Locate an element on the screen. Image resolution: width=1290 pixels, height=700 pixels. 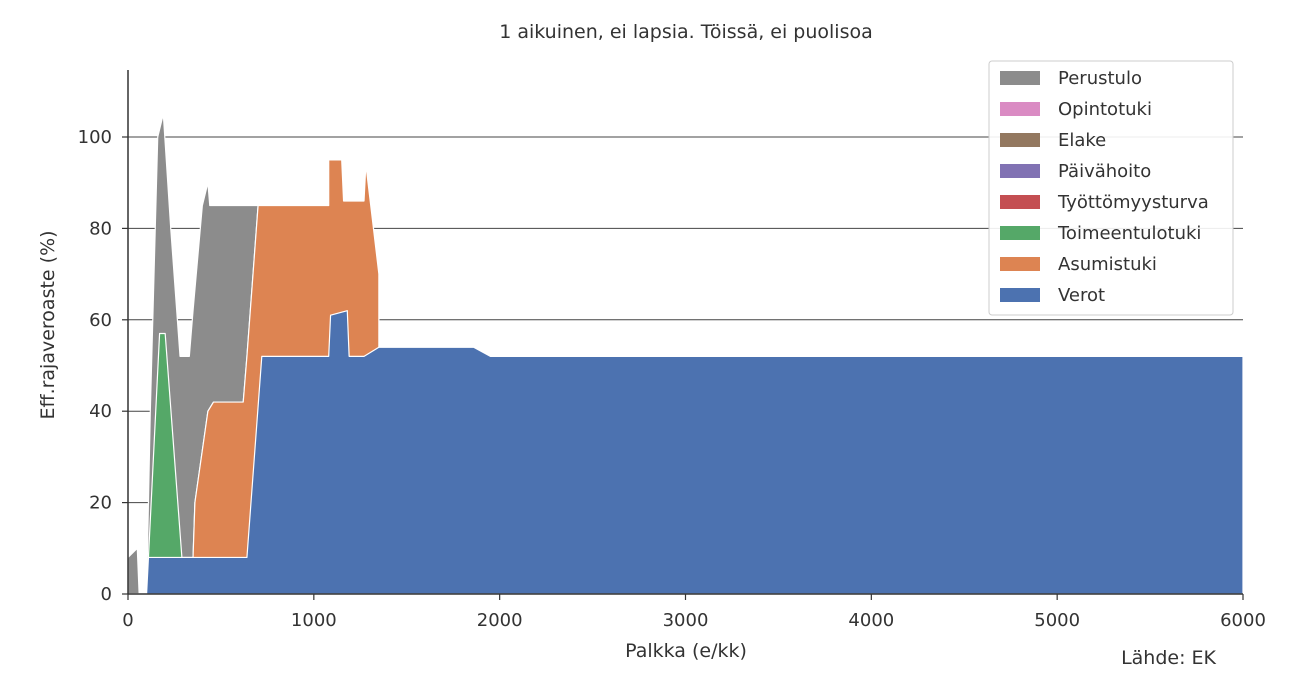
legend-label-opintotuki: Opintotuki is located at coordinates (1105, 109).